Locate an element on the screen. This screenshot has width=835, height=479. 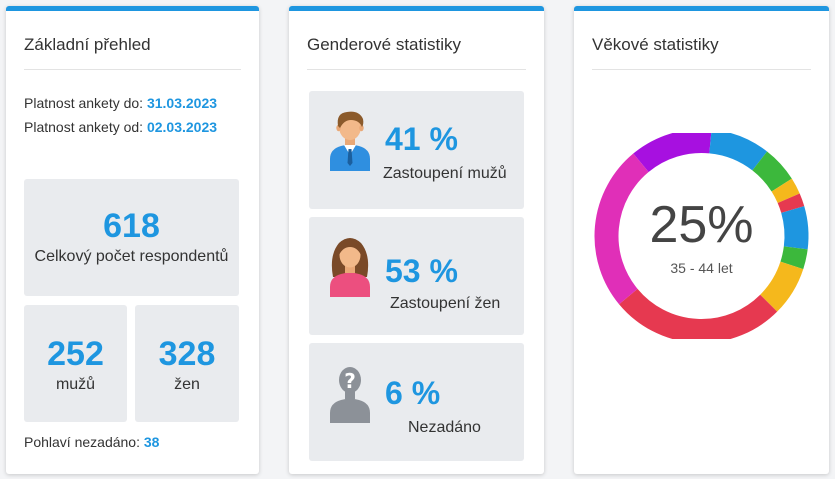
unspecified-share-value: 6 % is located at coordinates (413, 393).